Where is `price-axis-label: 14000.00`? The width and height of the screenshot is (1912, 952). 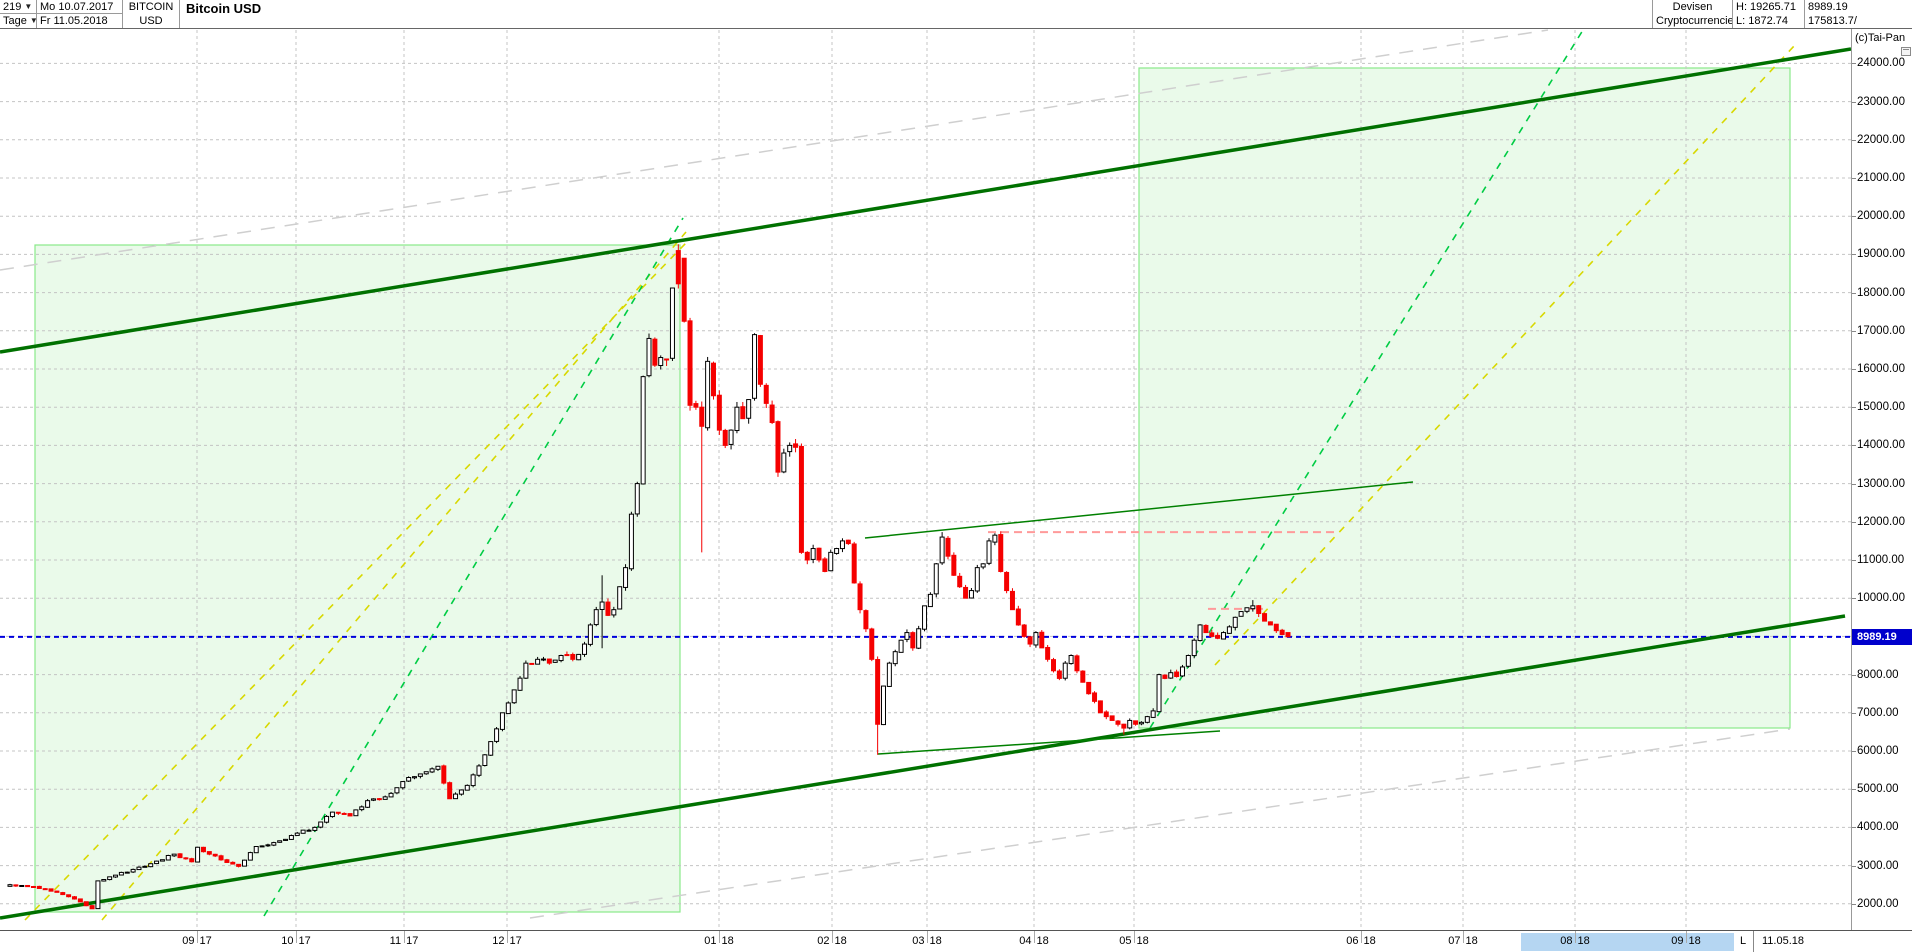
price-axis-label: 14000.00 is located at coordinates (1881, 445).